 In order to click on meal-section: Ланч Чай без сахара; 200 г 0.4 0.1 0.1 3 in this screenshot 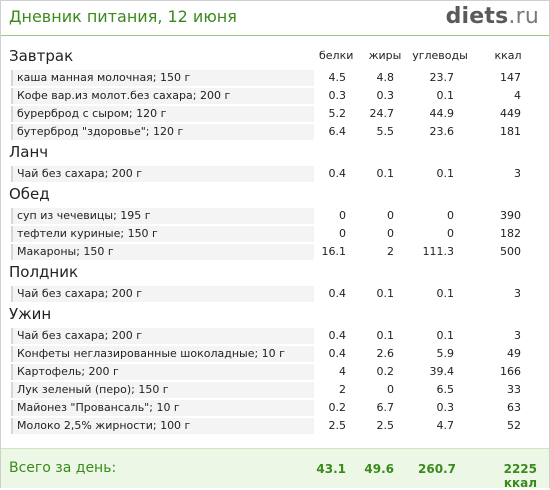, I will do `click(275, 162)`.